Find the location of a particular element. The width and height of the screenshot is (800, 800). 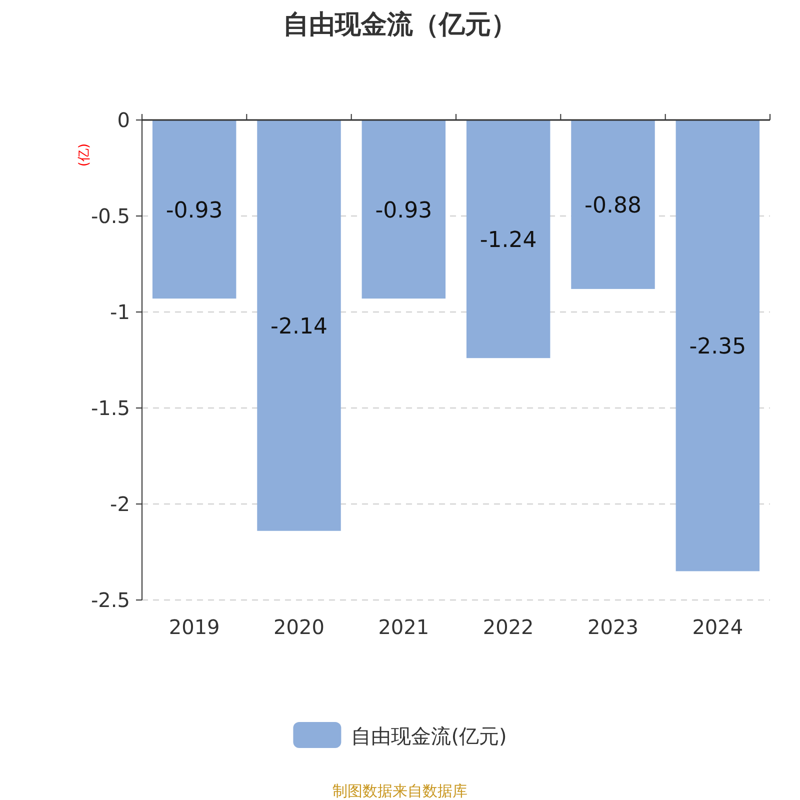

y-tick-label: -2 is located at coordinates (120, 504).